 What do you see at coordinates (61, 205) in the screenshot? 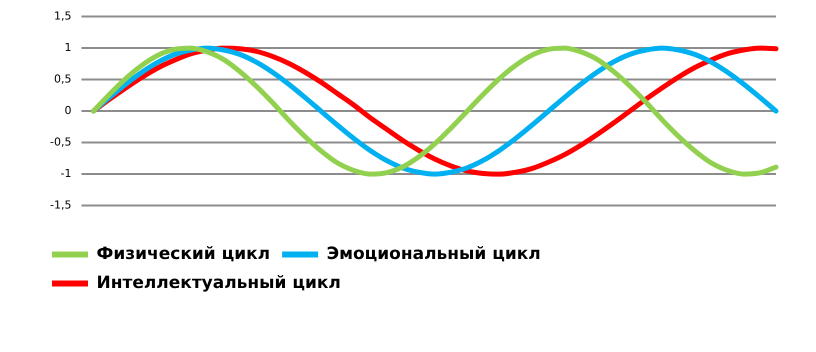
I see `y-tick-label: -1,5` at bounding box center [61, 205].